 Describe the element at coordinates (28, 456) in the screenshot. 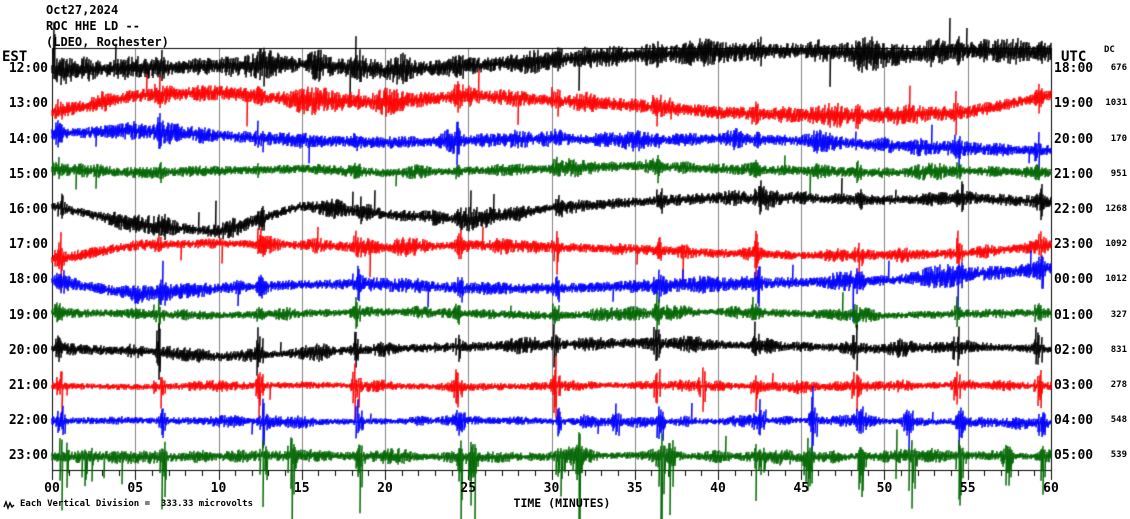

I see `est-time-label: 23:00` at that location.